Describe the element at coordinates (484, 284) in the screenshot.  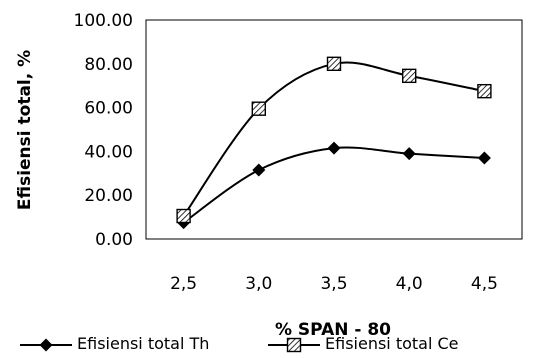
I see `x-tick-label: 4,5` at that location.